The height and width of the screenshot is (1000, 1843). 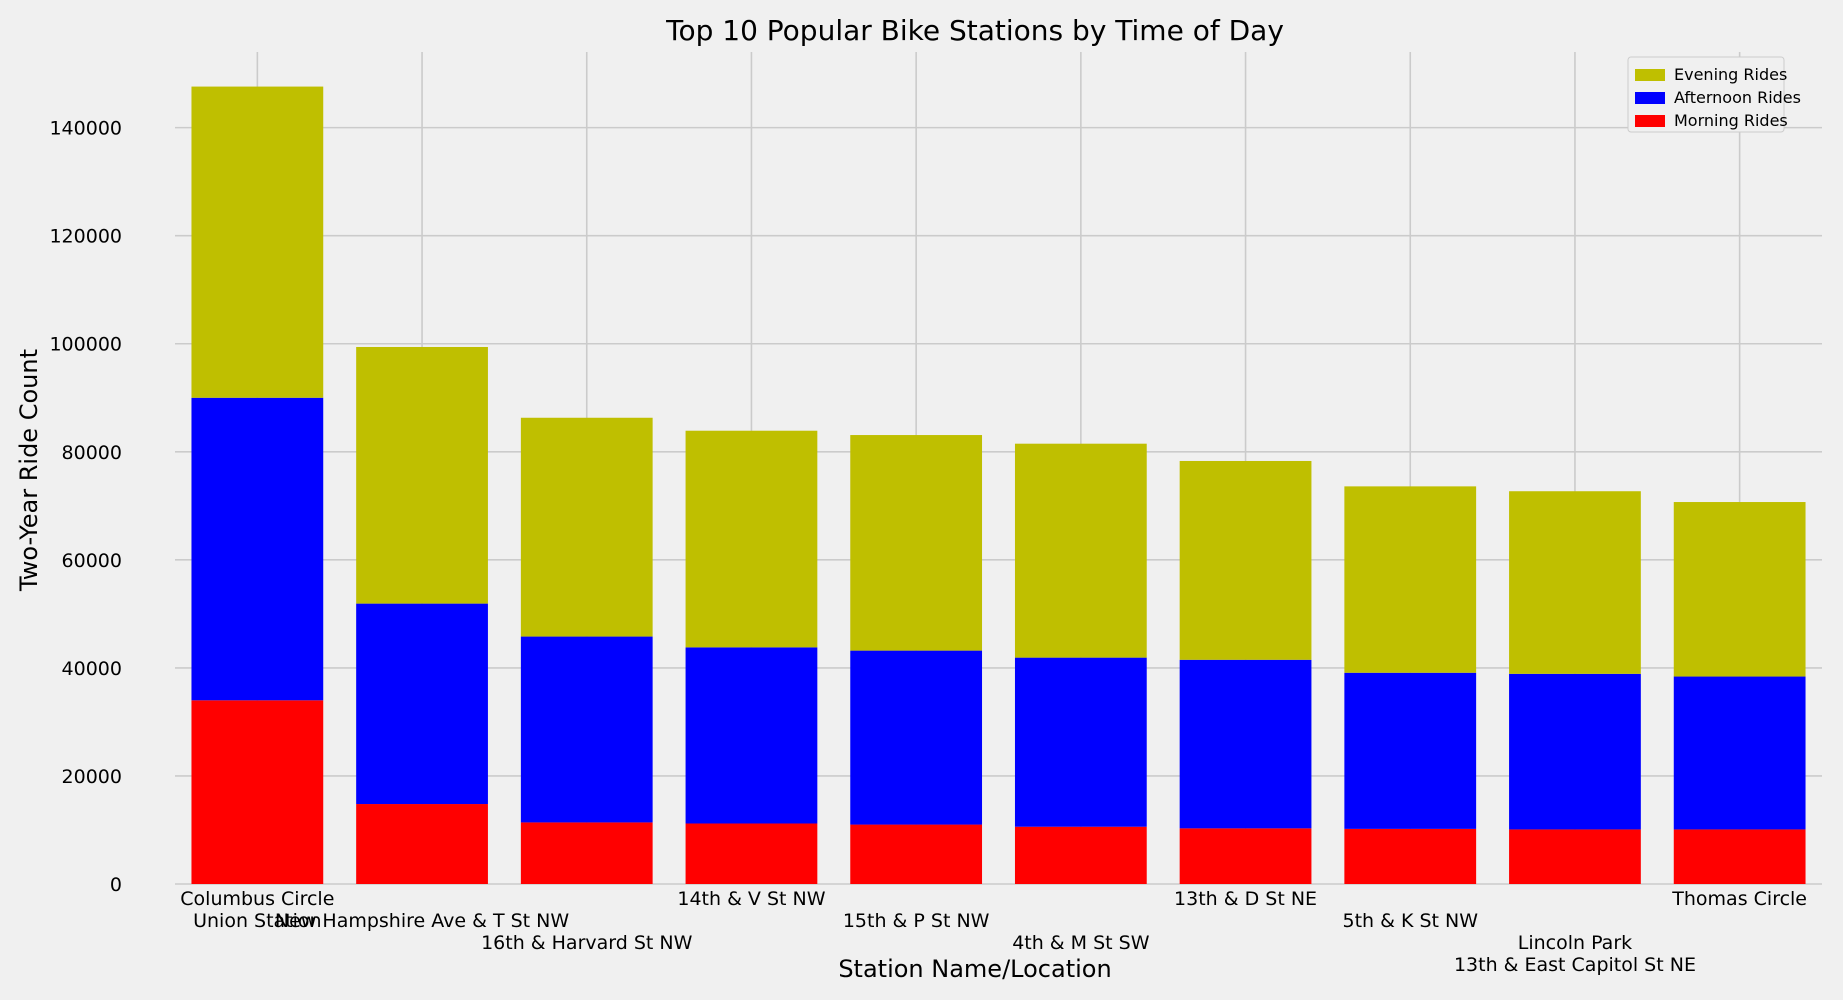 I want to click on y-tick-label: 120000, so click(x=85, y=237).